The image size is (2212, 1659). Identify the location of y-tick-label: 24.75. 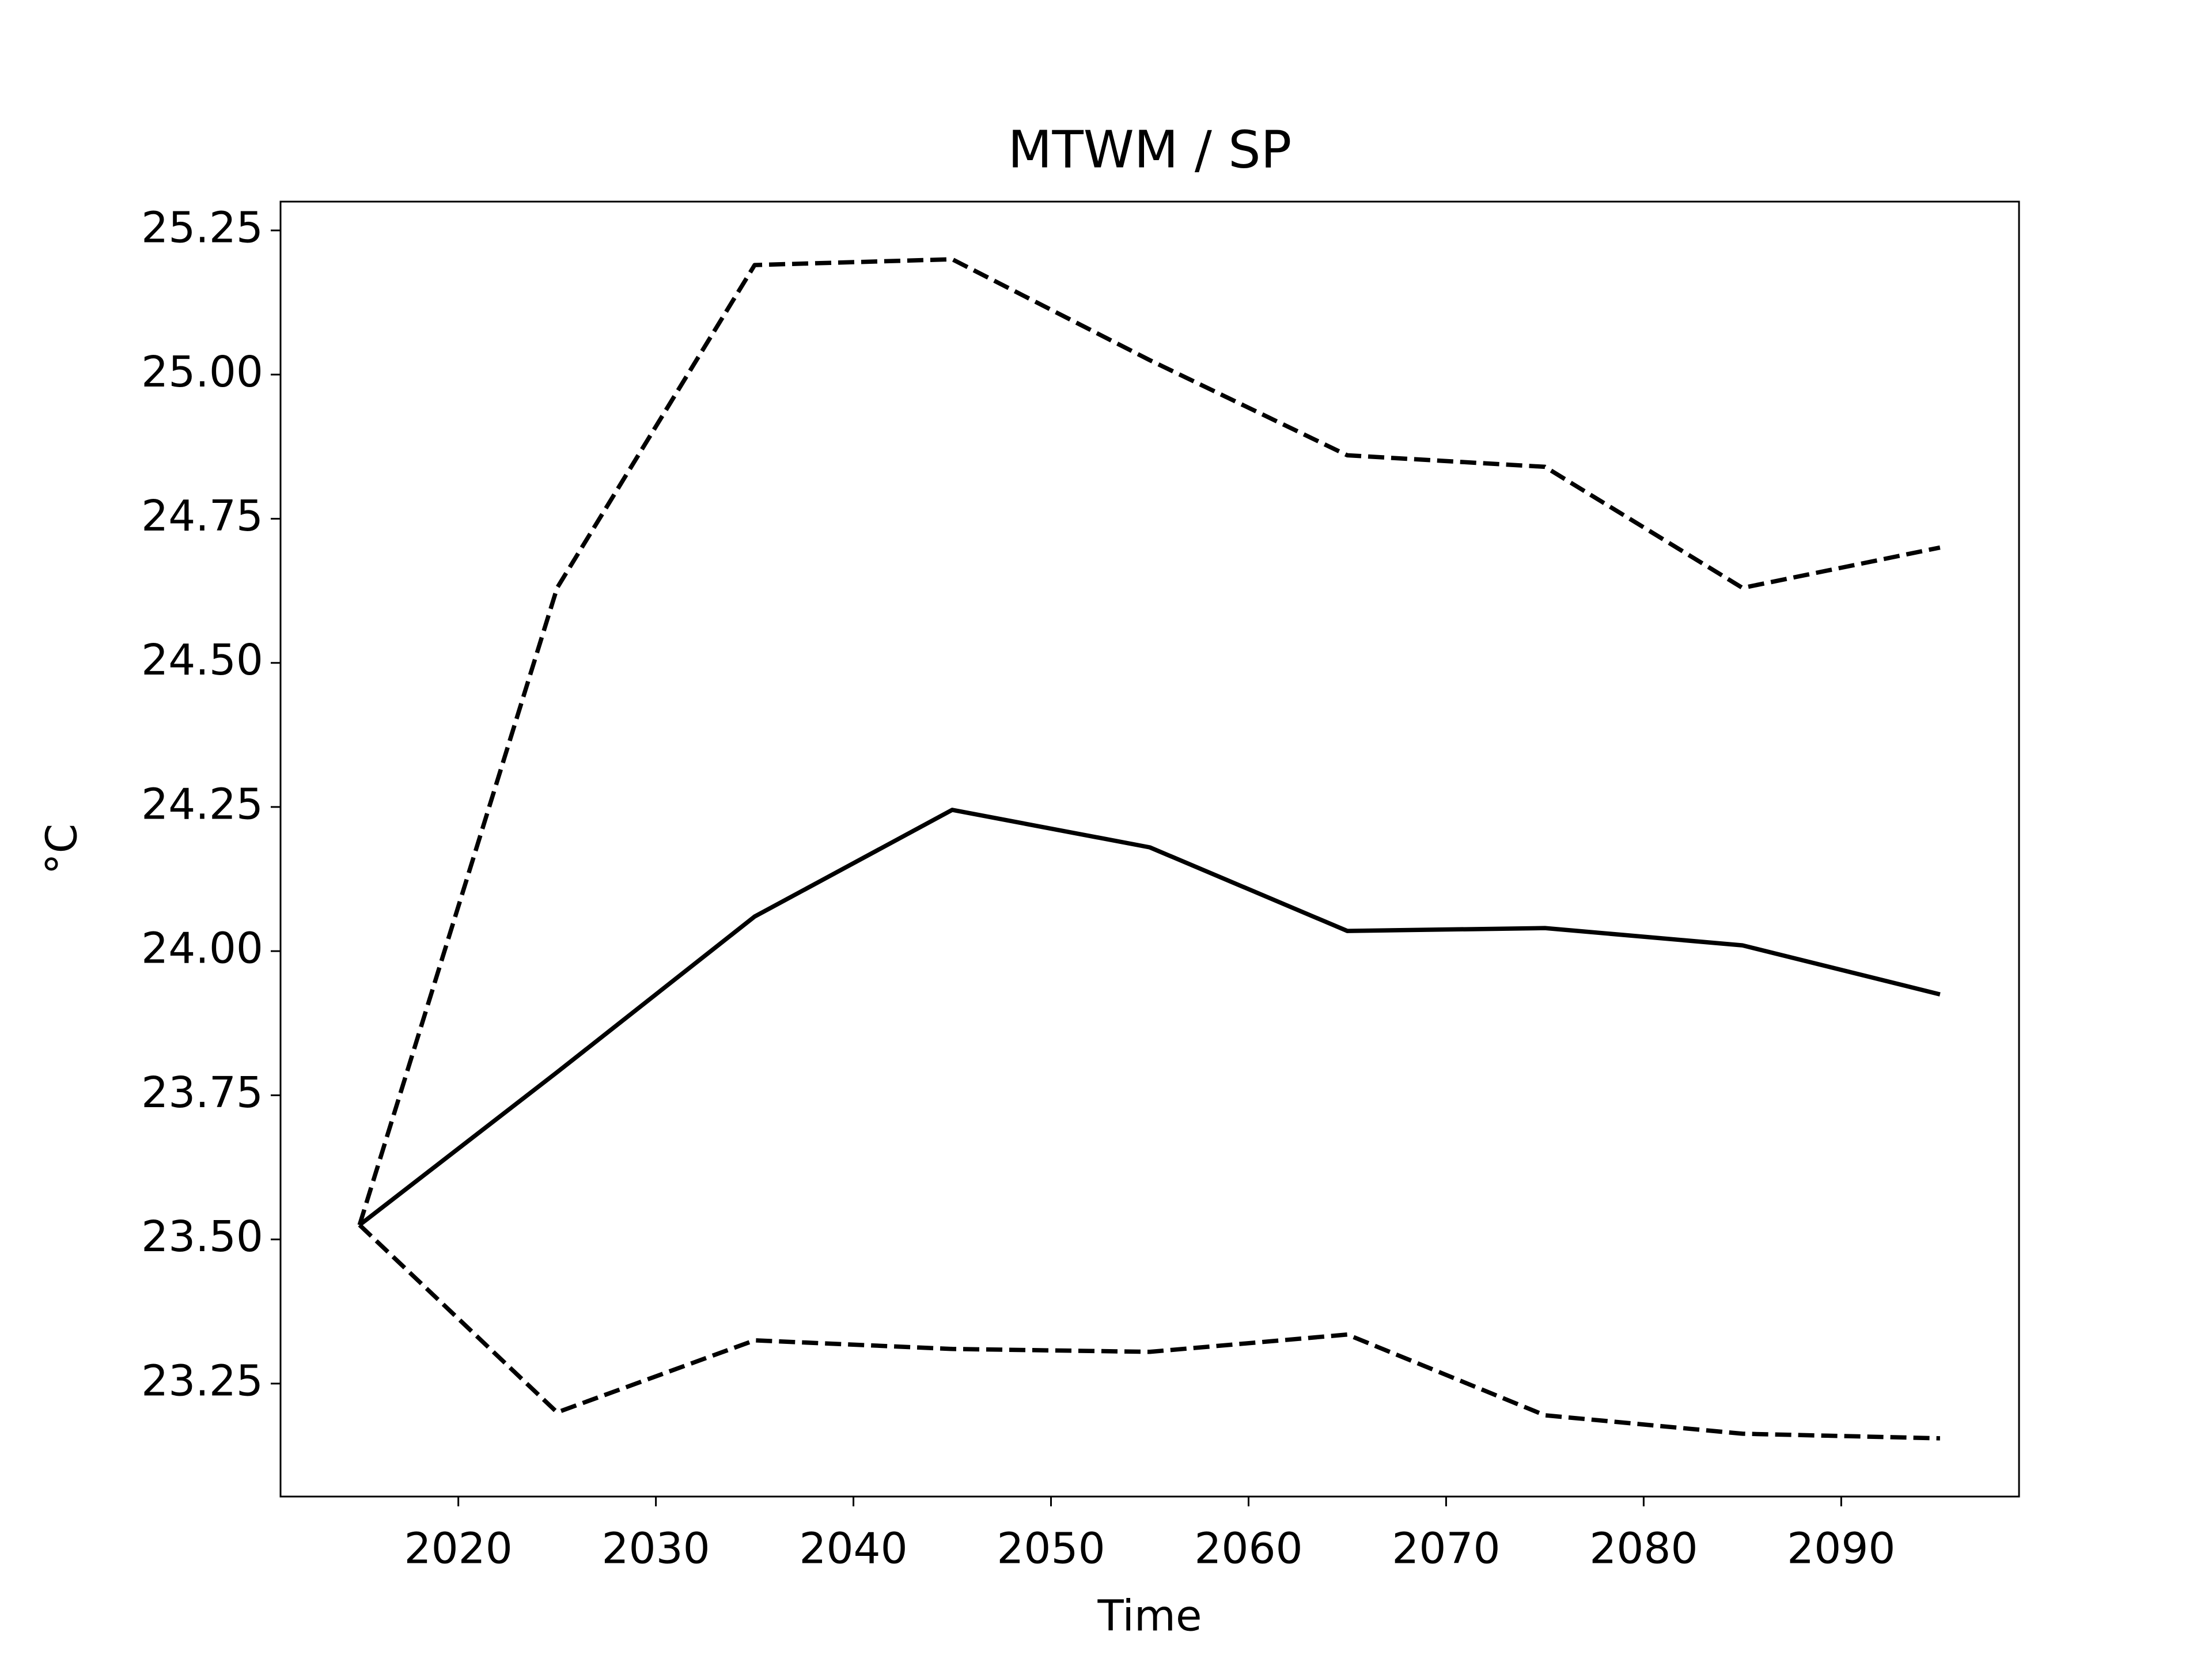
(202, 516).